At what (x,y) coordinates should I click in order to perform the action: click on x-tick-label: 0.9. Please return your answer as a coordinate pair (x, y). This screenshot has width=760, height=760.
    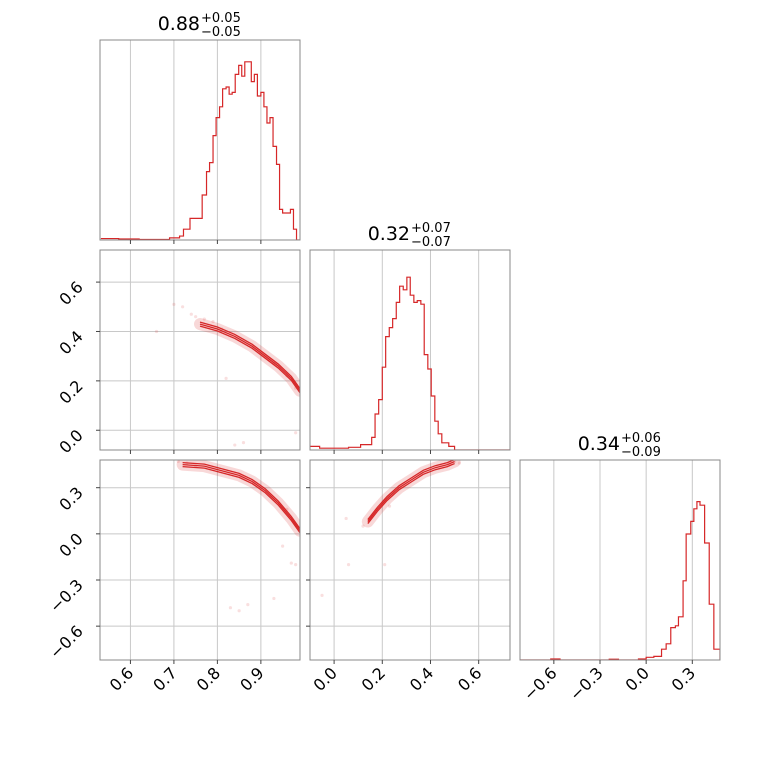
    Looking at the image, I should click on (251, 678).